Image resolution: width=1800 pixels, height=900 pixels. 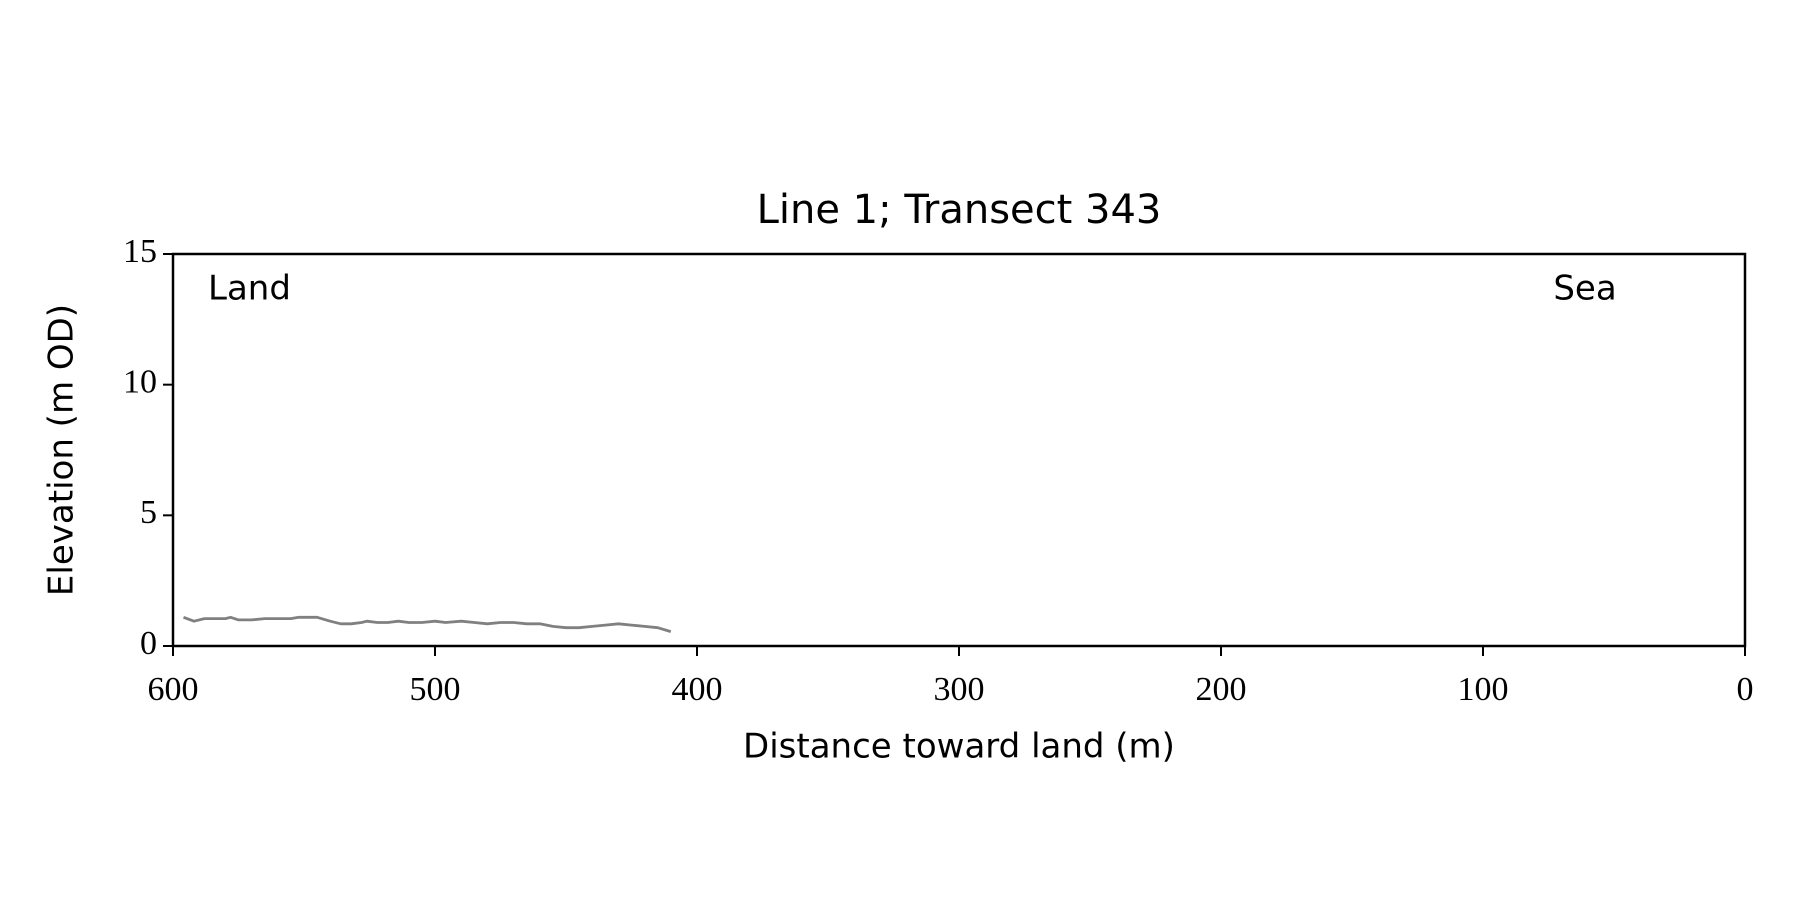 What do you see at coordinates (435, 689) in the screenshot?
I see `x-tick-label: 500` at bounding box center [435, 689].